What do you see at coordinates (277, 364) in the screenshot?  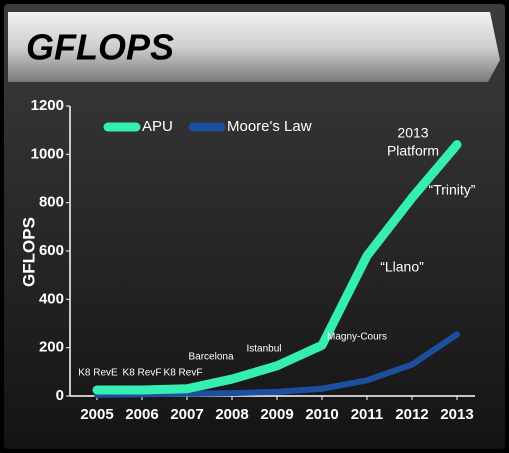 I see `series-line` at bounding box center [277, 364].